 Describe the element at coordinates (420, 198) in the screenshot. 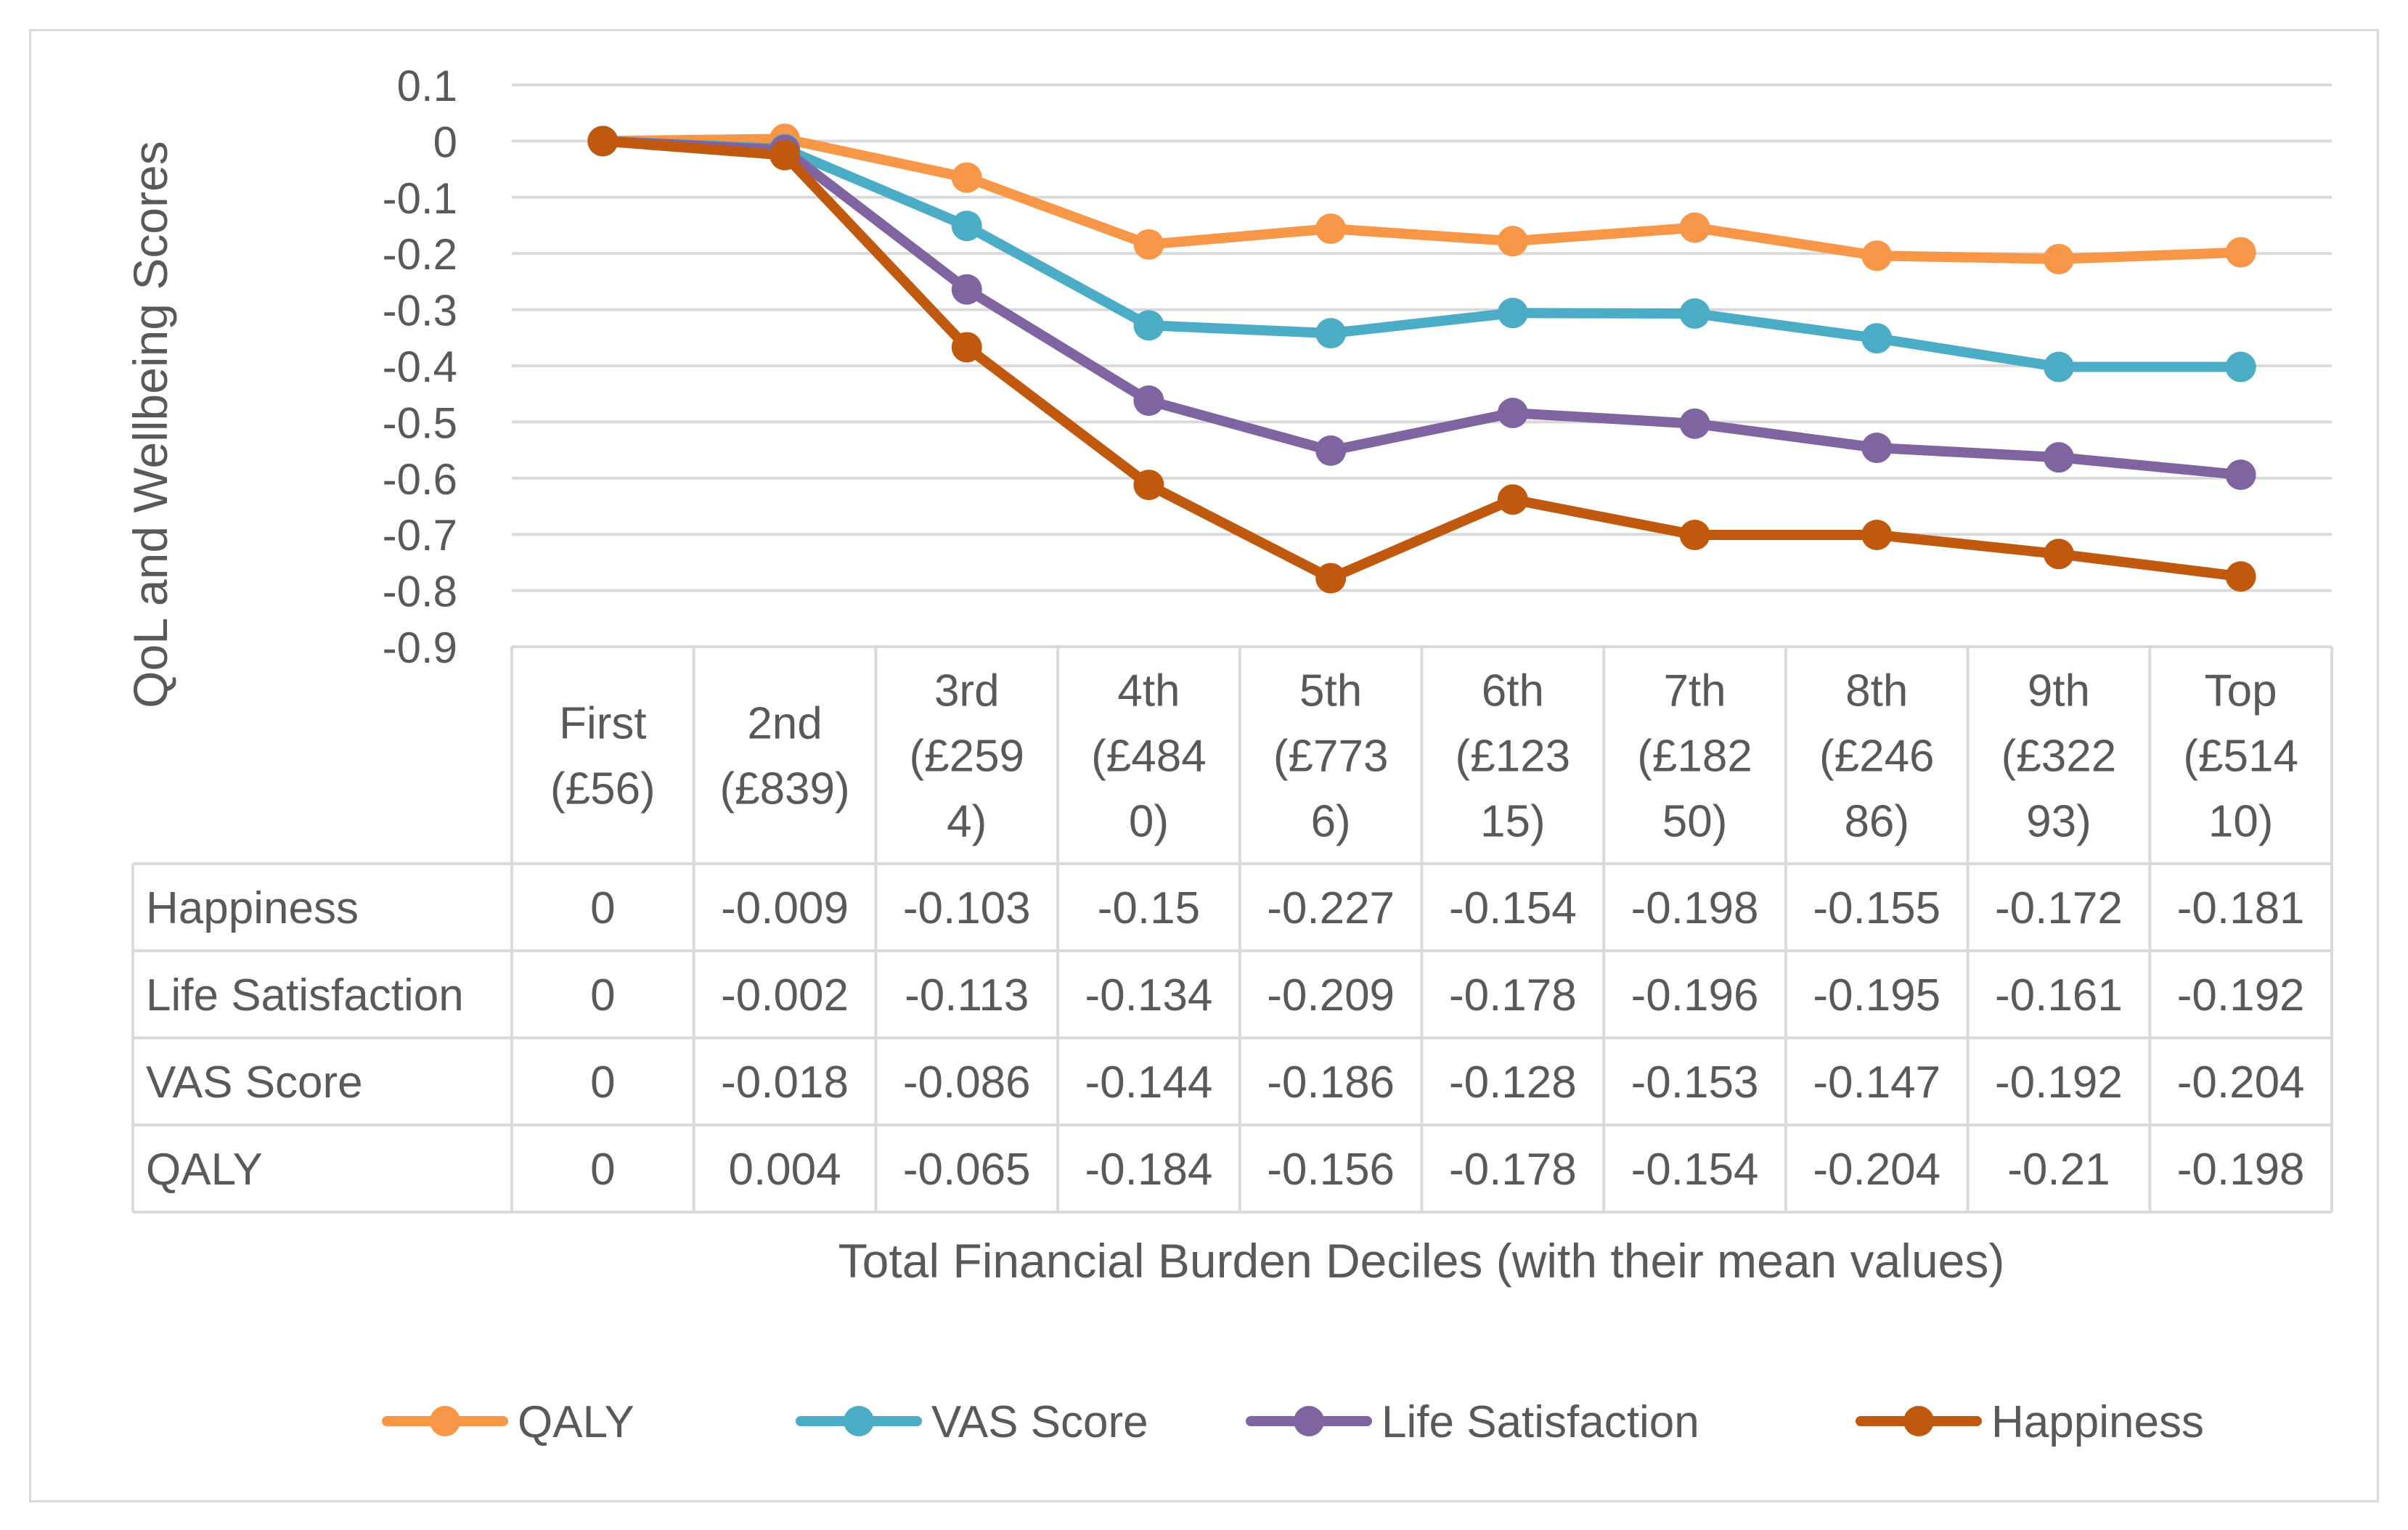

I see `y-tick-label: -0.1` at that location.